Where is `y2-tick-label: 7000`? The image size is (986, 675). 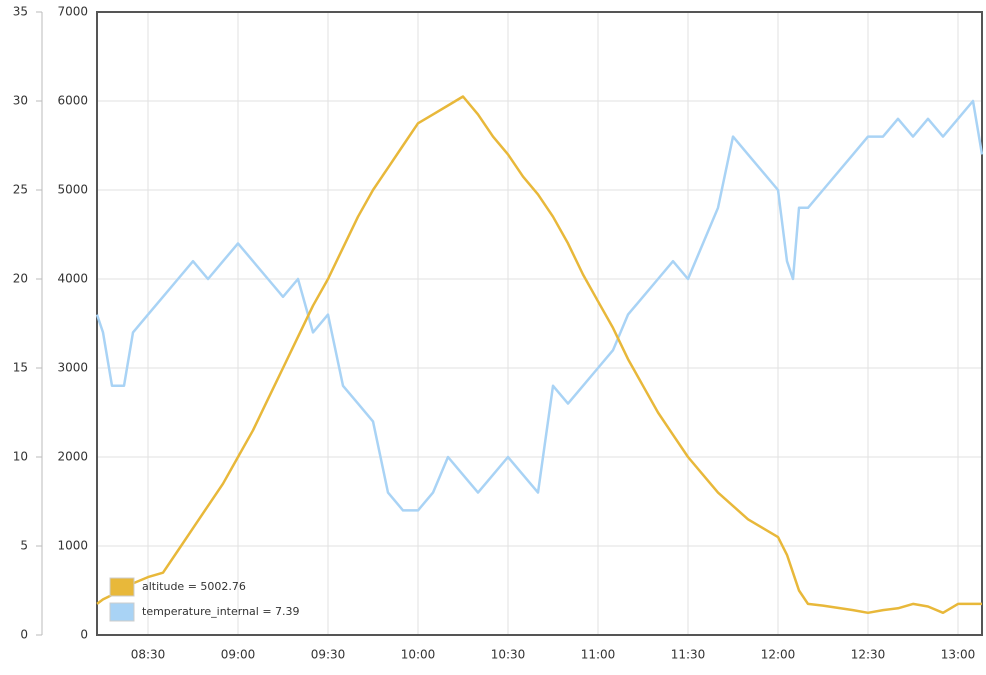
y2-tick-label: 7000 is located at coordinates (72, 12).